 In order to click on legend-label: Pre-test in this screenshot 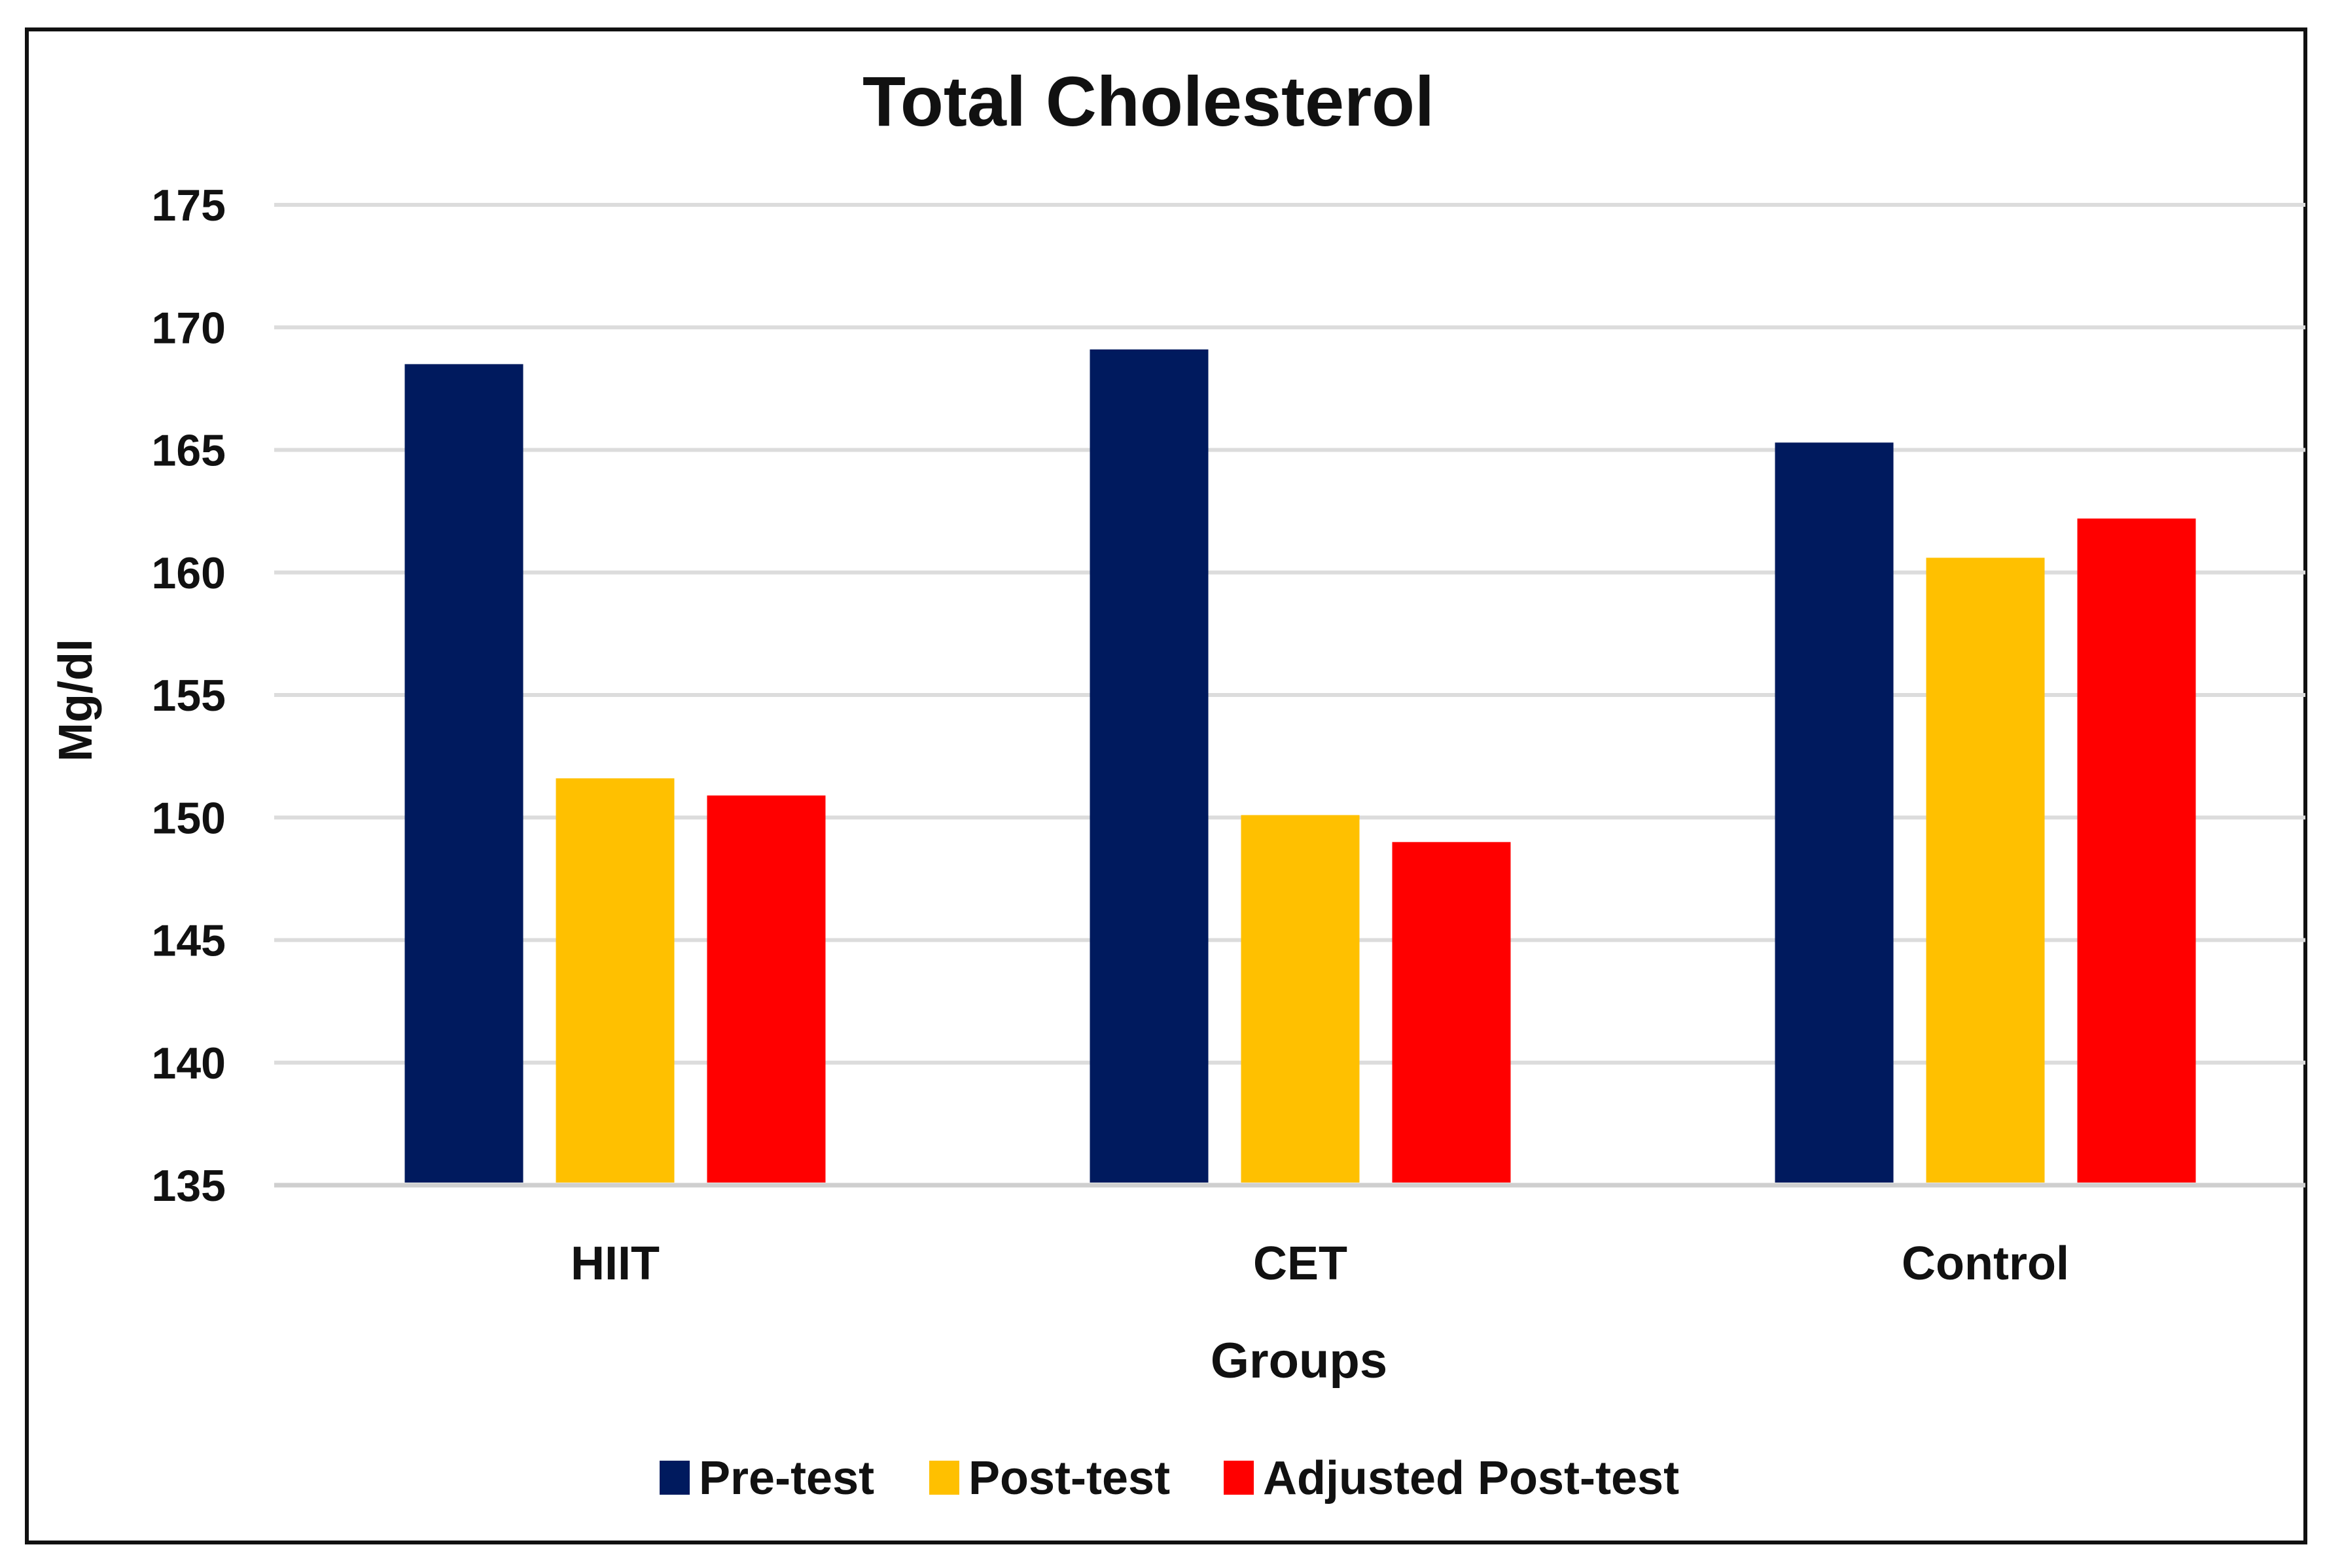, I will do `click(786, 1479)`.